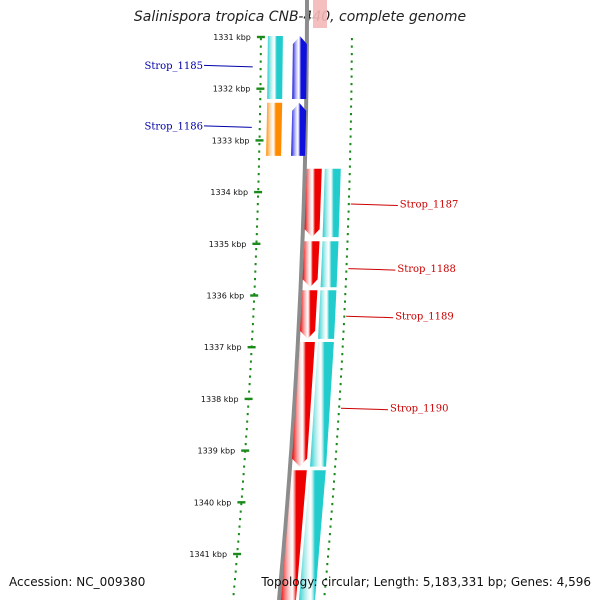 Image resolution: width=600 pixels, height=600 pixels. Describe the element at coordinates (232, 89) in the screenshot. I see `scale-tick-label: 1332 kbp` at that location.